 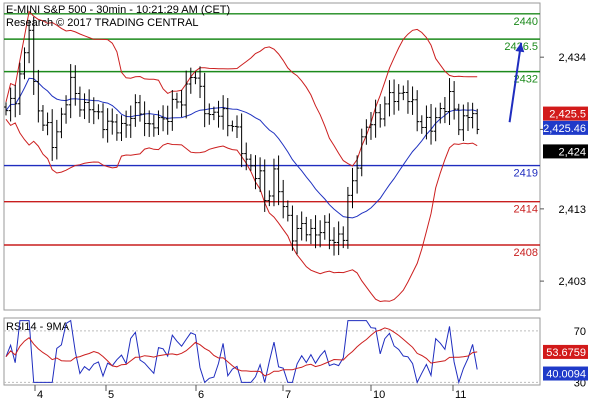 I want to click on price-tag-label: 2,425.5, so click(x=567, y=115).